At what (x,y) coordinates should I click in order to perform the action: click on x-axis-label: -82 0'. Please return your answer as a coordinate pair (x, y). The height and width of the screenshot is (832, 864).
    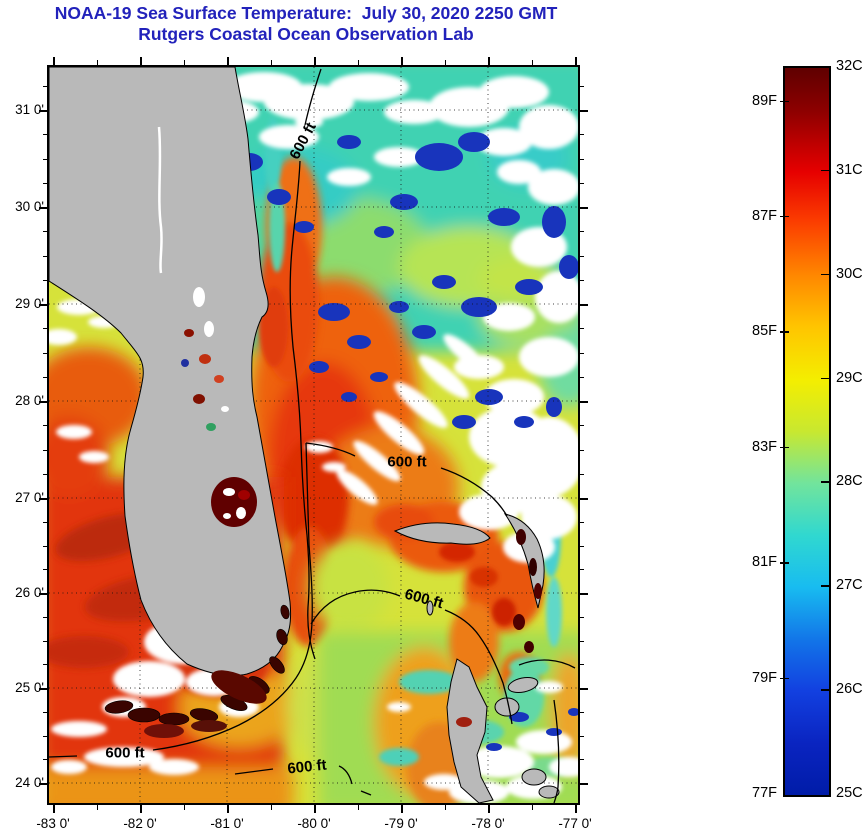
    Looking at the image, I should click on (140, 823).